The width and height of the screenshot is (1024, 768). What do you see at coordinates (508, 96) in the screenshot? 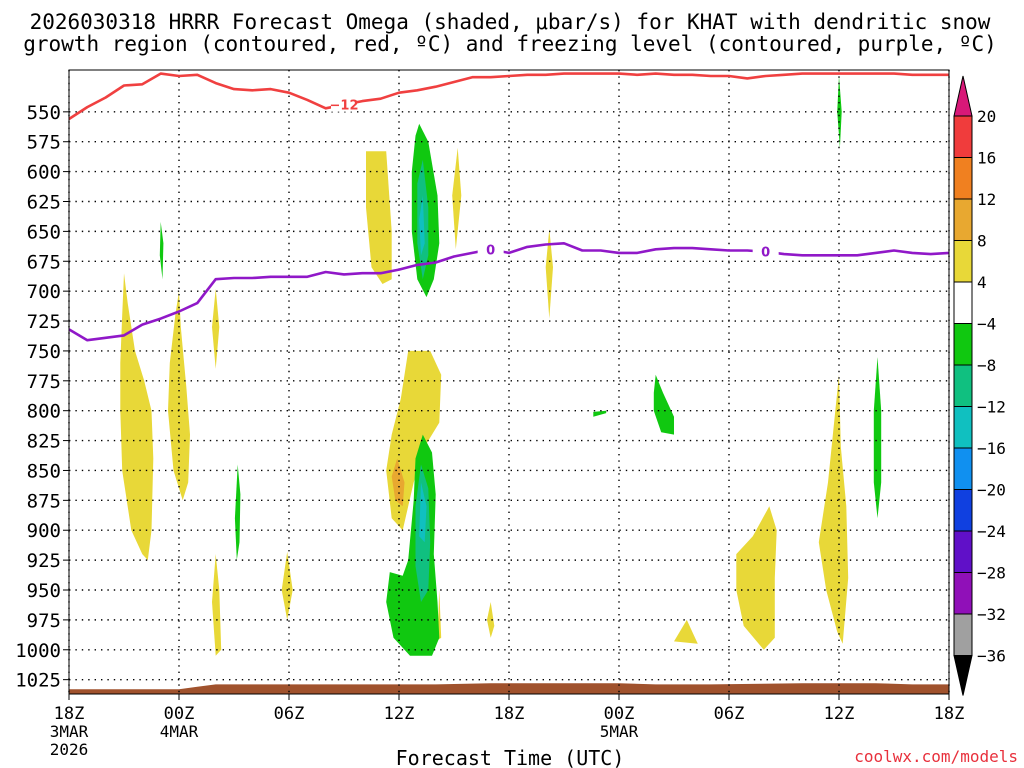
I see `dgz-contour-line` at bounding box center [508, 96].